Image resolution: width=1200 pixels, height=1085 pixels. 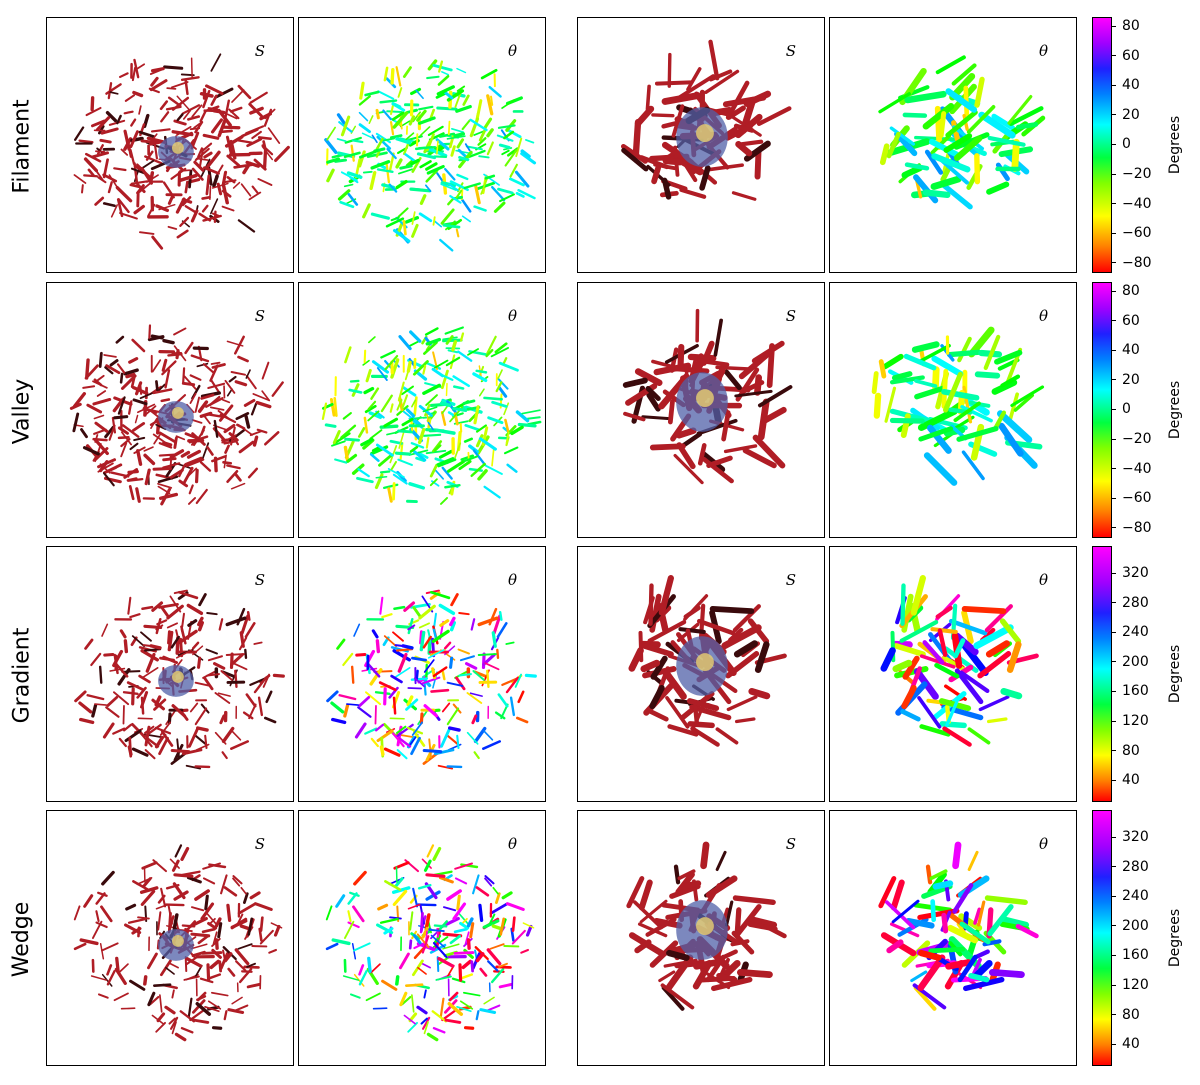 I want to click on filament-angle-map-zoom: θ, so click(x=953, y=145).